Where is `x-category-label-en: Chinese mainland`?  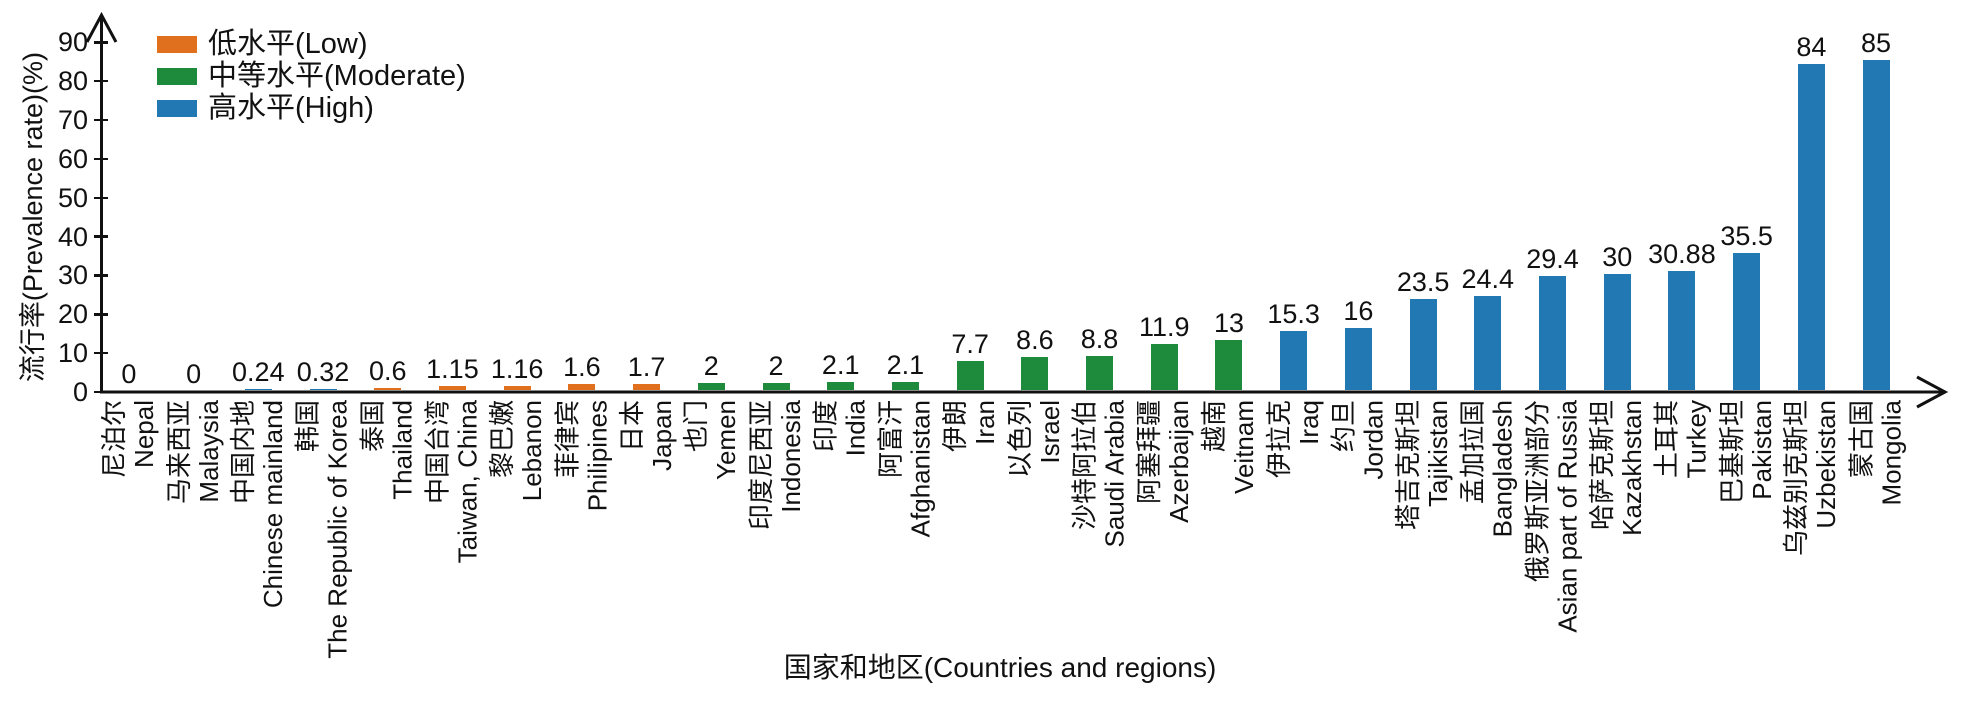
x-category-label-en: Chinese mainland is located at coordinates (273, 504).